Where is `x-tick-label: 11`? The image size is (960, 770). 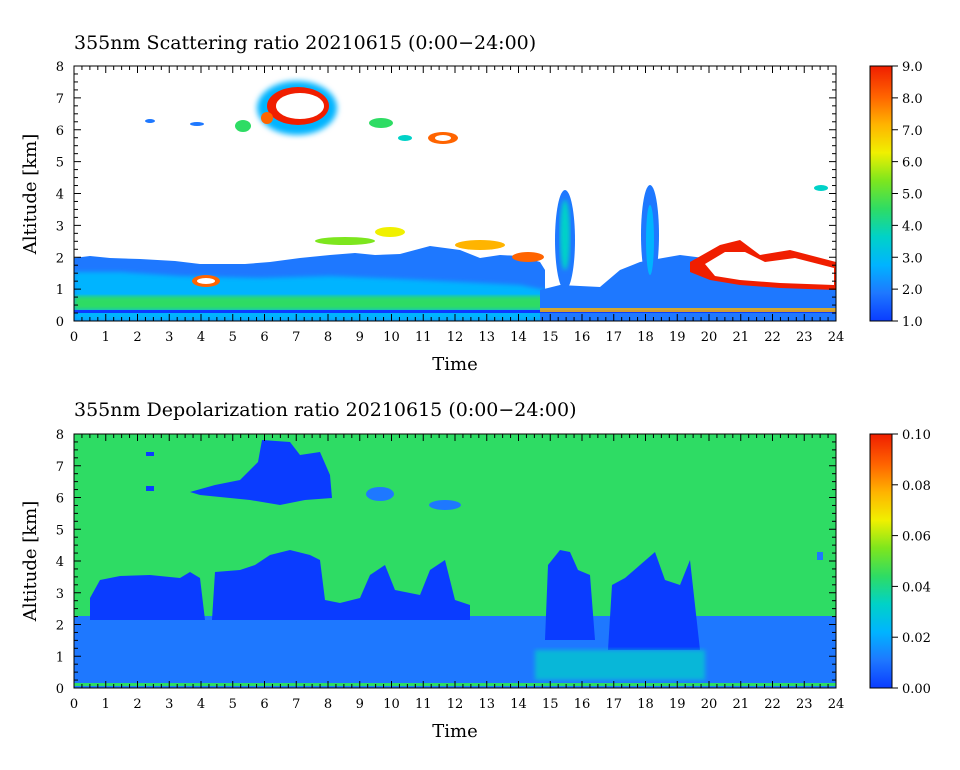 x-tick-label: 11 is located at coordinates (423, 337).